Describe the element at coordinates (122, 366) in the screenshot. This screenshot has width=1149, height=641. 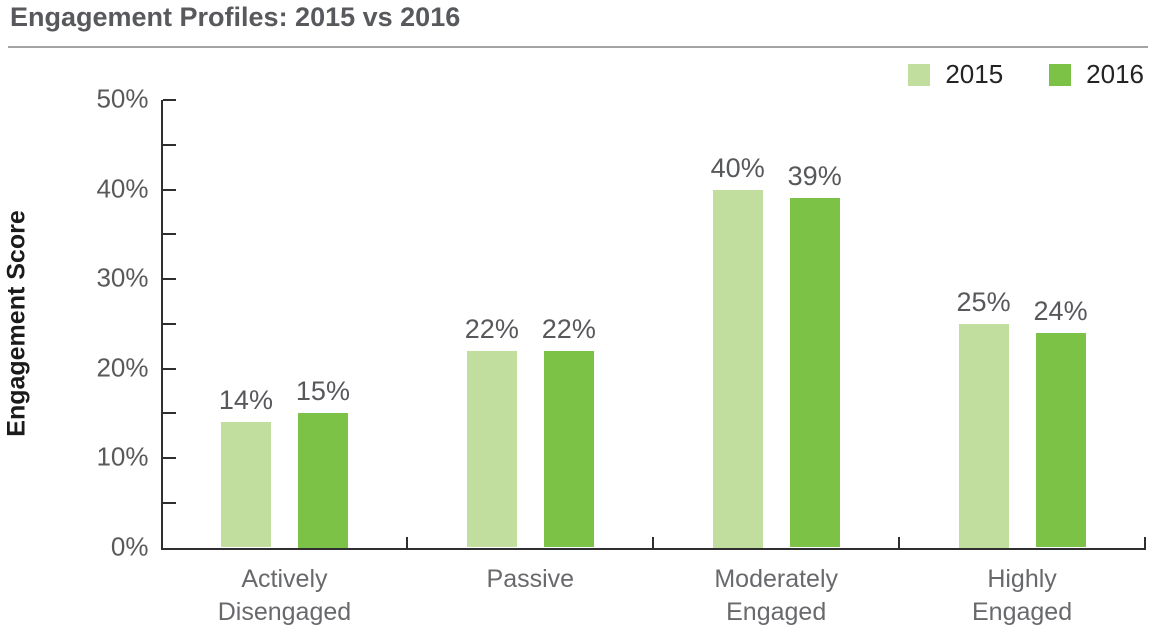
I see `y-axis-tick-label: 20%` at that location.